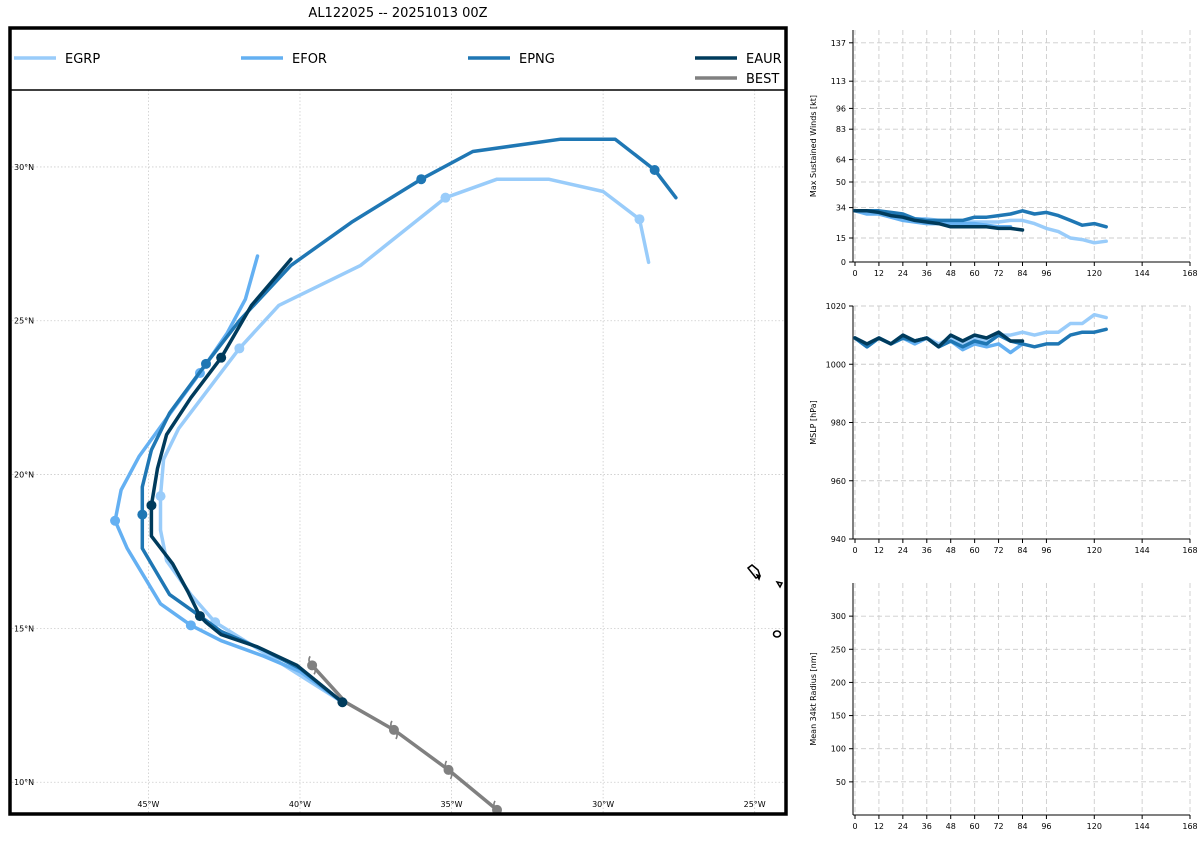 This screenshot has height=844, width=1200. Describe the element at coordinates (838, 423) in the screenshot. I see `mslp-y-tick-label: 980` at that location.